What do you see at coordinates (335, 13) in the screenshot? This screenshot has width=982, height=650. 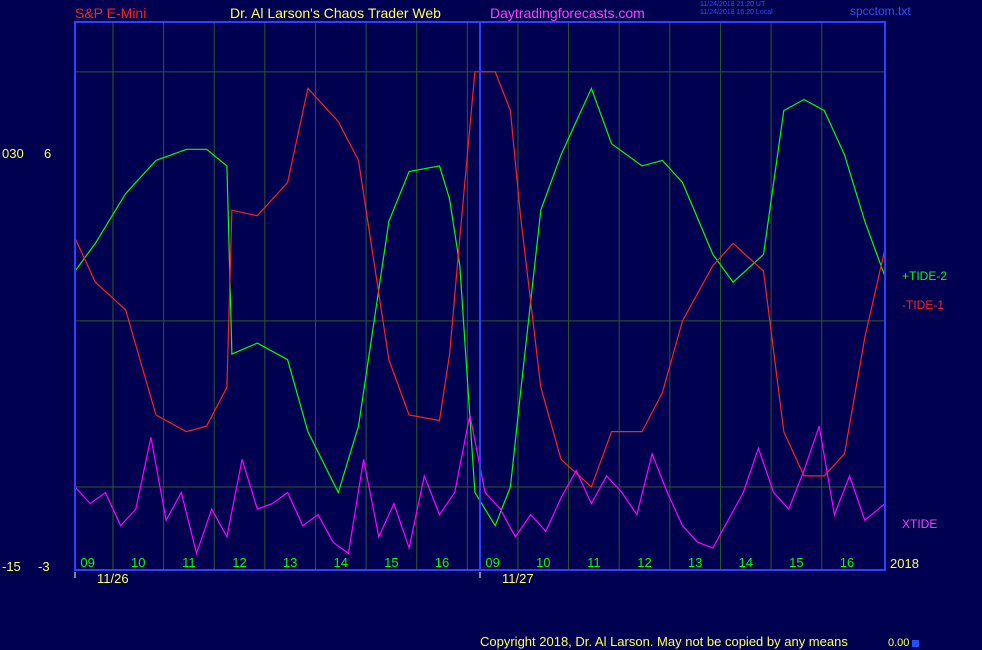 I see `site-title: Dr. Al Larson's Chaos Trader Web` at bounding box center [335, 13].